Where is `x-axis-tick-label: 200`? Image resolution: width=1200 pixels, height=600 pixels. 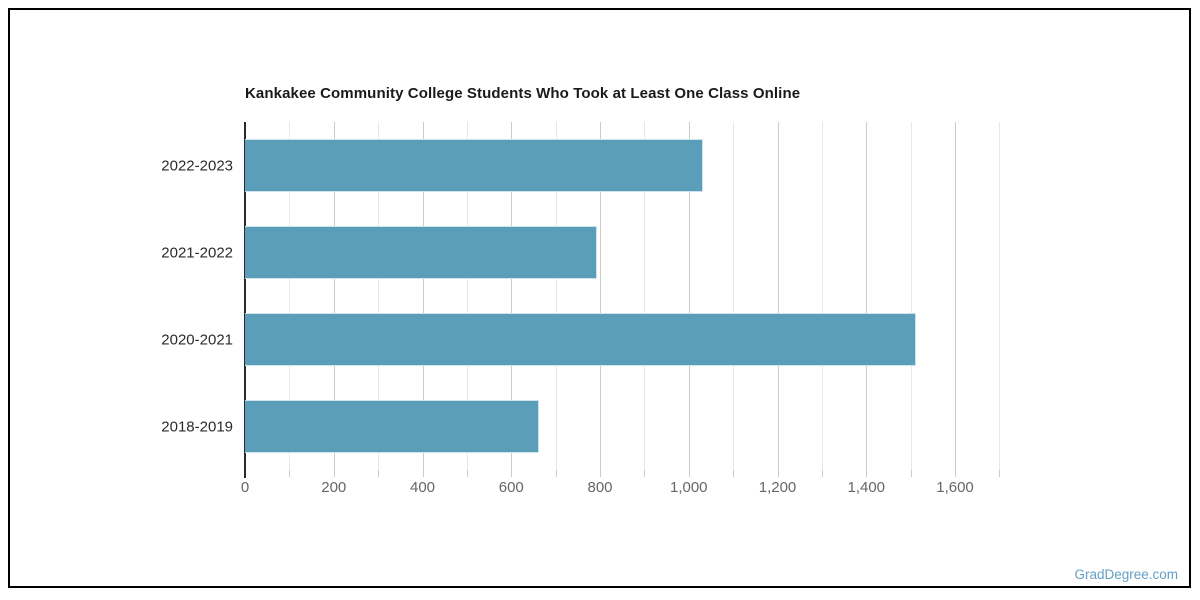
x-axis-tick-label: 200 is located at coordinates (334, 487).